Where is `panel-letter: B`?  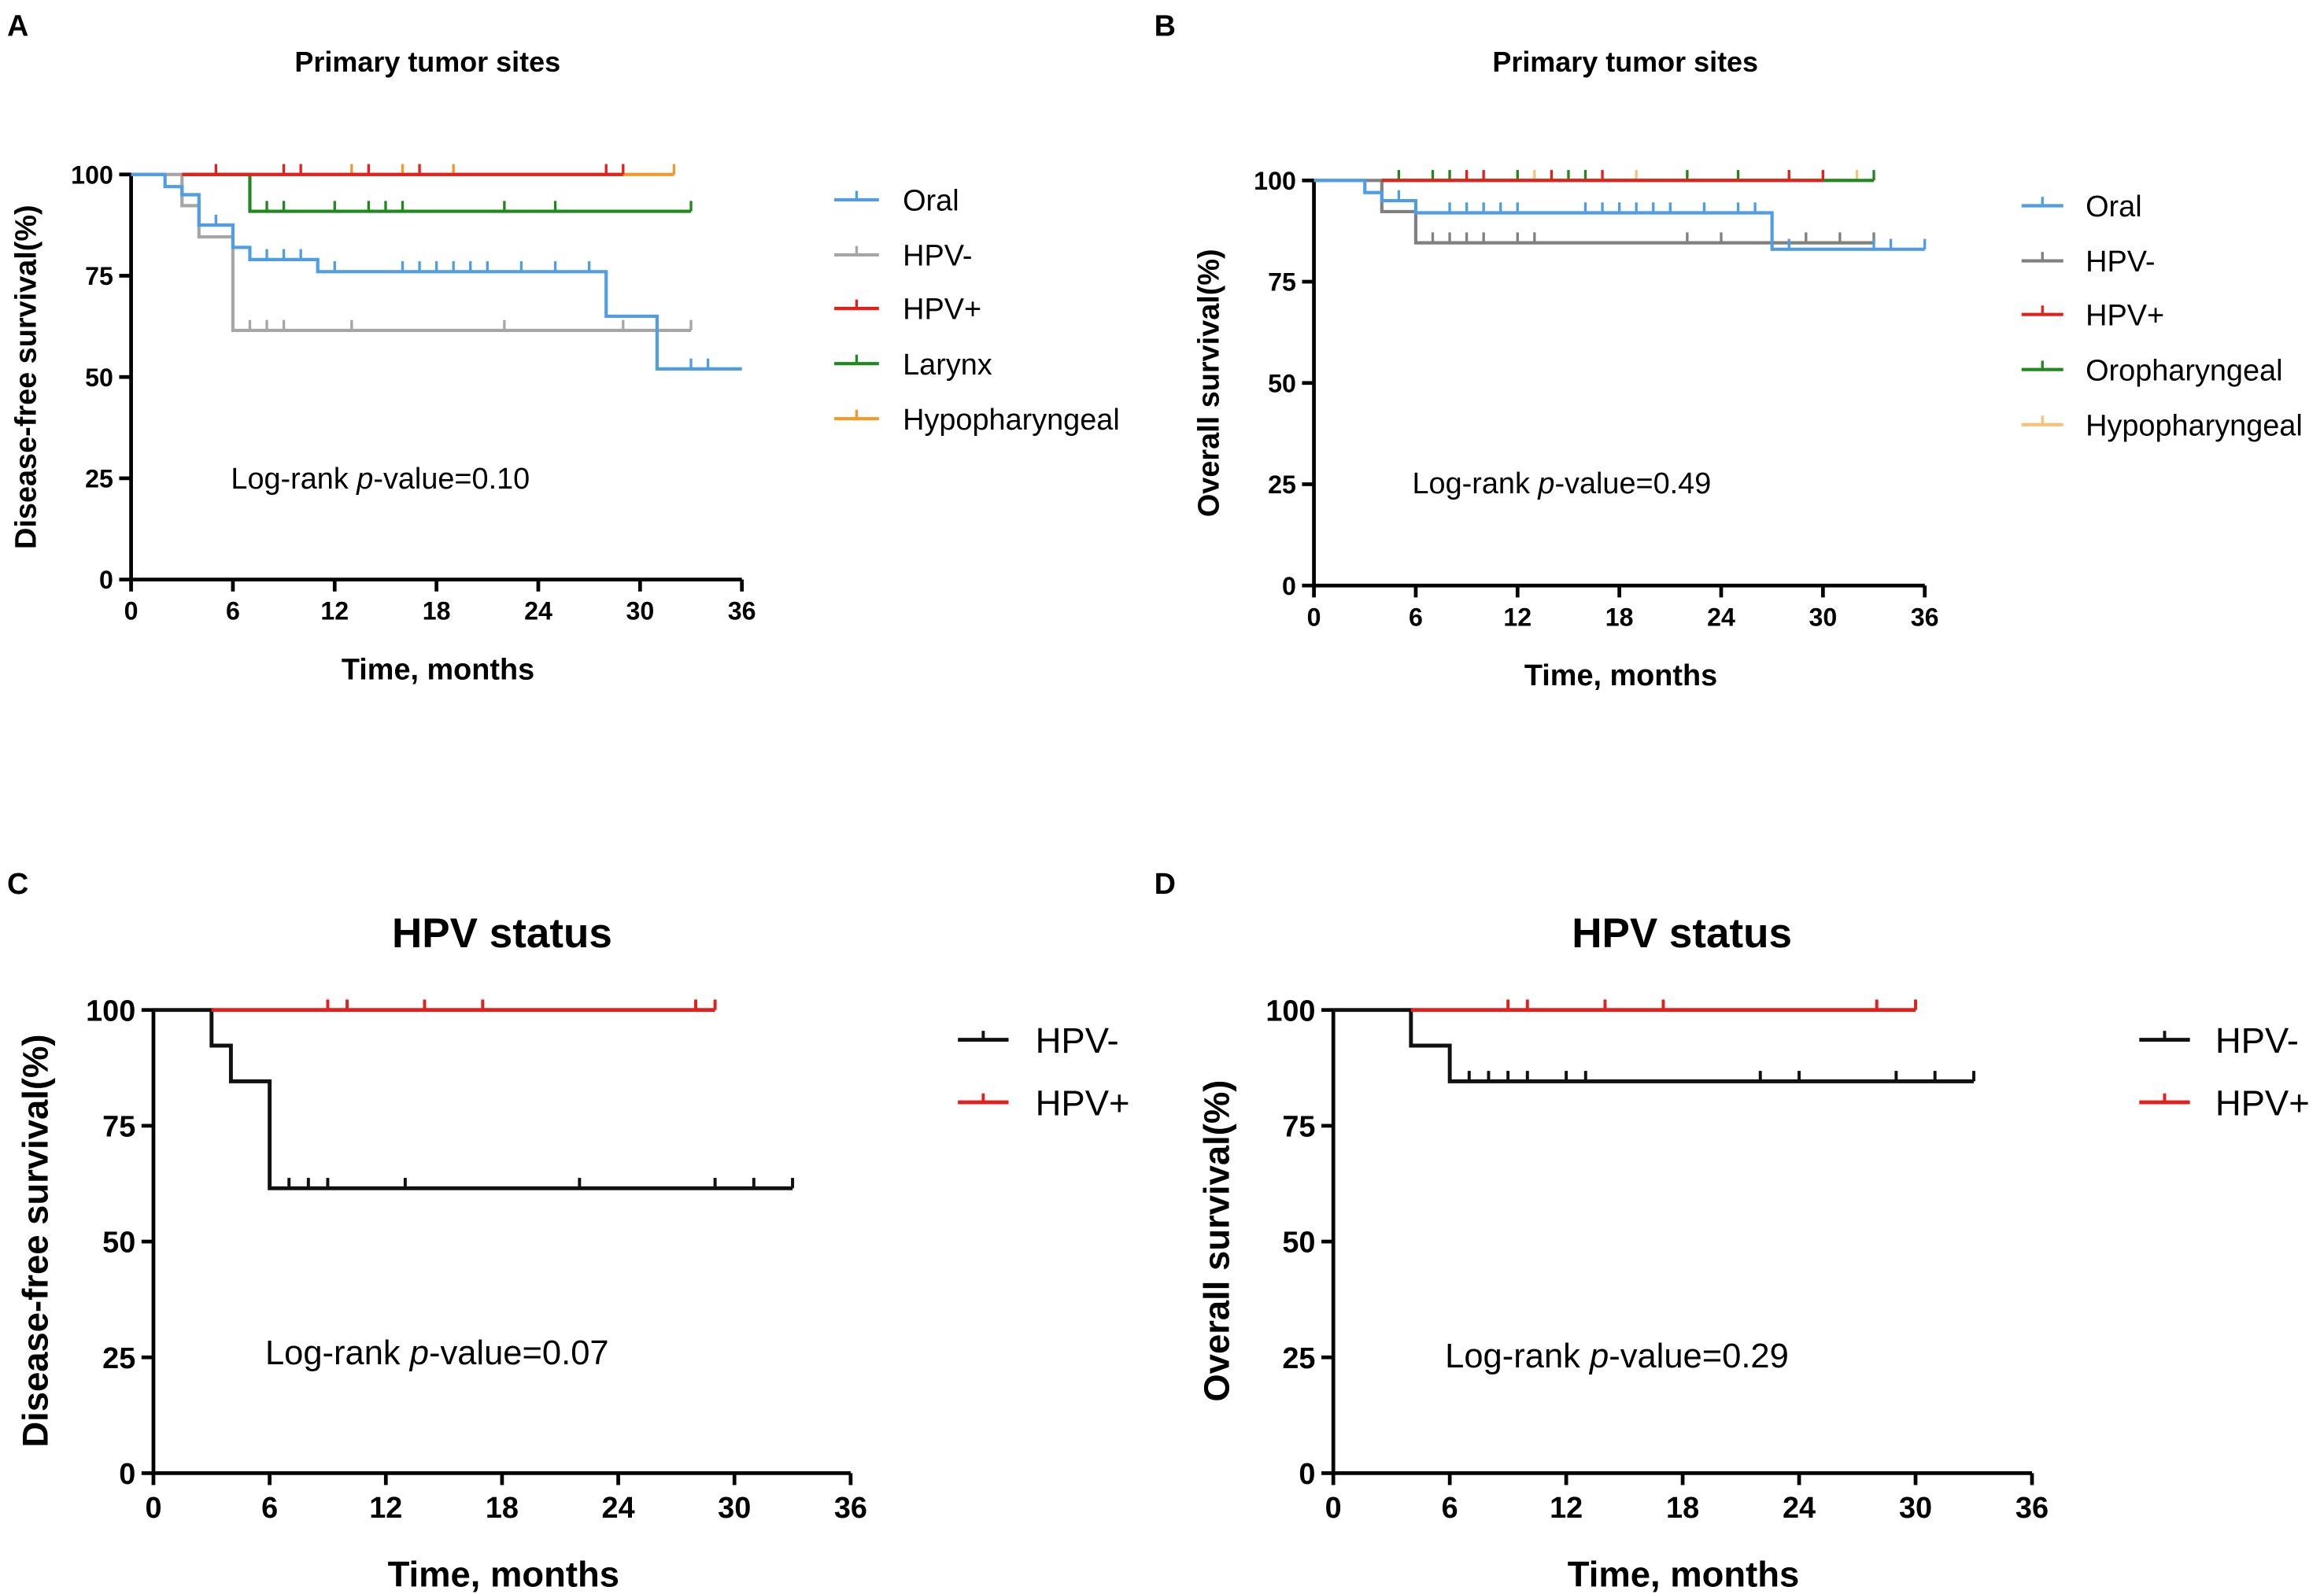
panel-letter: B is located at coordinates (1165, 26).